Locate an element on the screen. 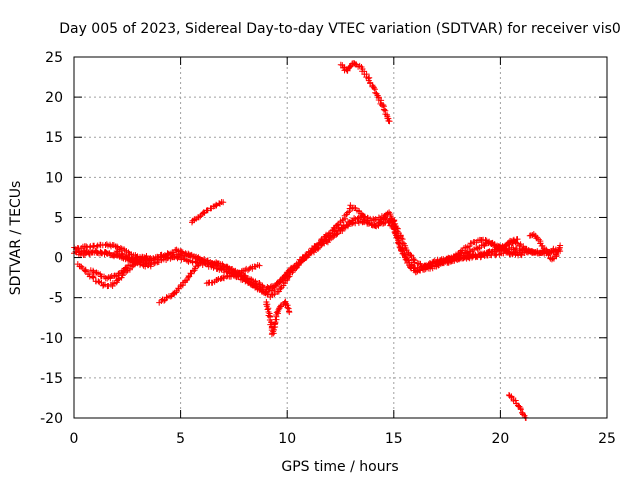 This screenshot has height=484, width=640. x-tick-label: 0 is located at coordinates (74, 439).